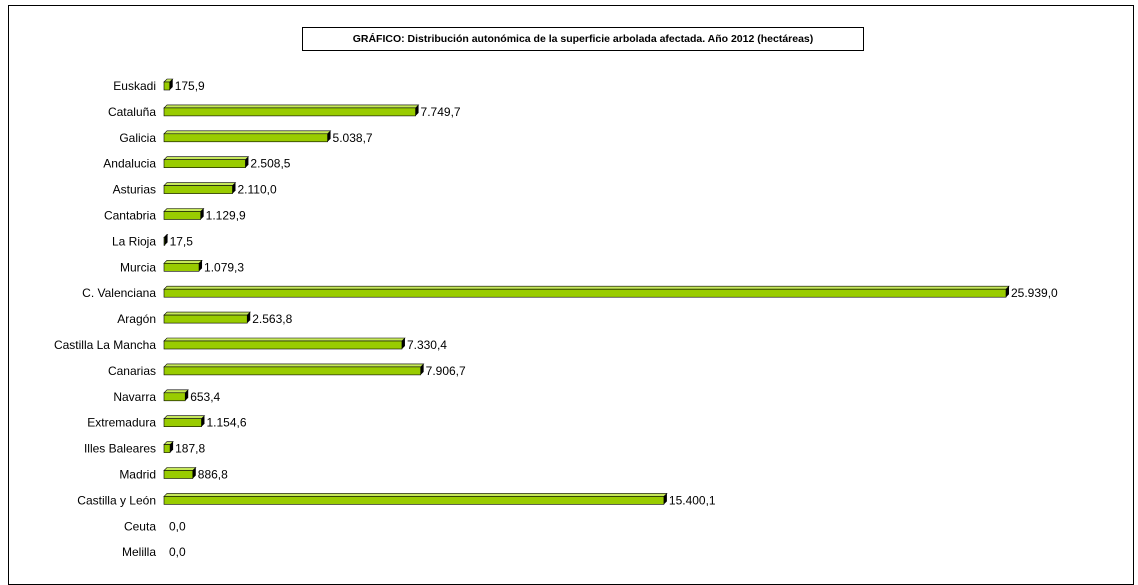 This screenshot has height=585, width=1138. Describe the element at coordinates (140, 526) in the screenshot. I see `category-label: Ceuta` at that location.